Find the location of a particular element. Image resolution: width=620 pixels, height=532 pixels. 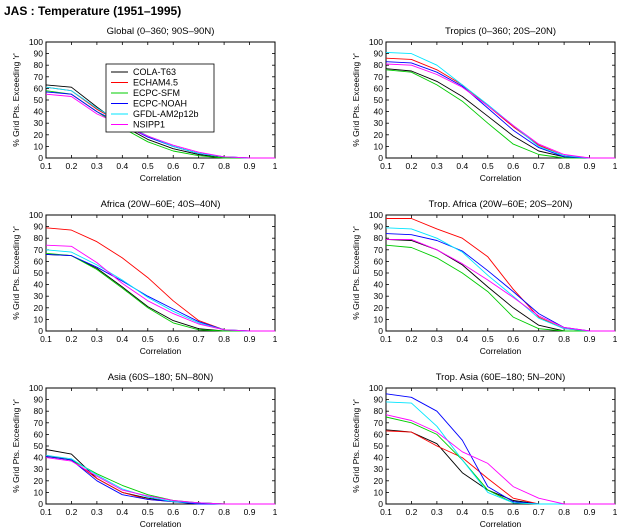

panel-title: Global (0–360; 90S–90N) is located at coordinates (161, 31).